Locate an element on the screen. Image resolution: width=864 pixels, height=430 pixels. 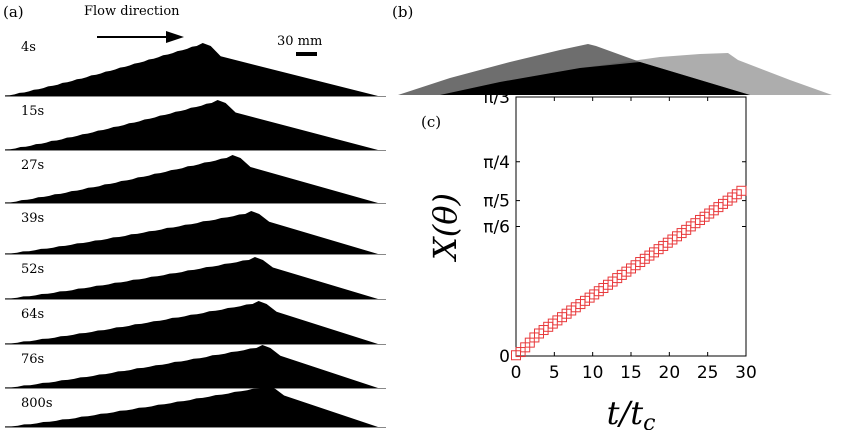
x-axis-label: t/tc is located at coordinates (631, 412).